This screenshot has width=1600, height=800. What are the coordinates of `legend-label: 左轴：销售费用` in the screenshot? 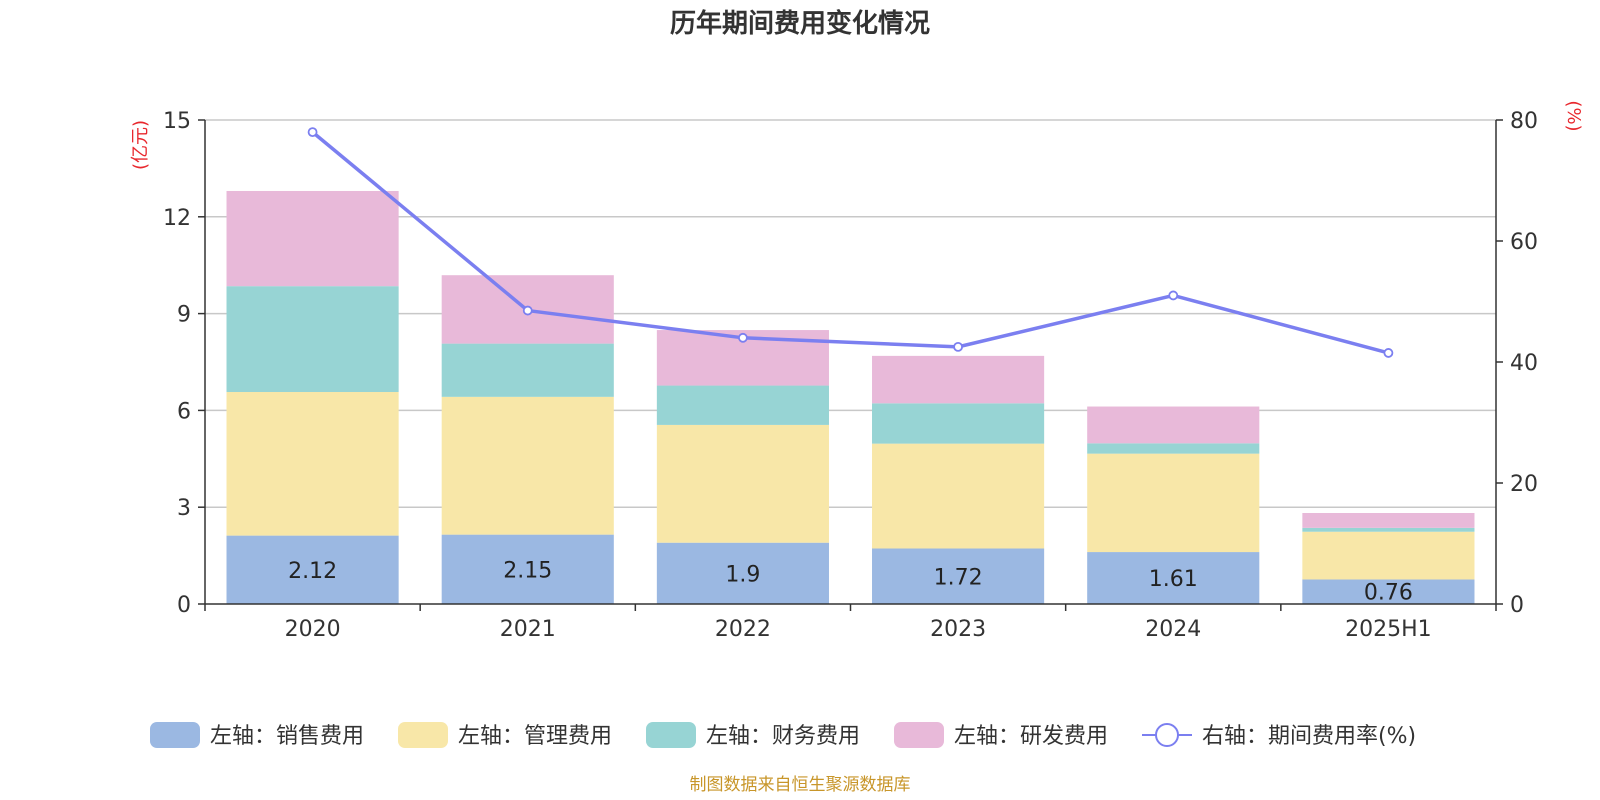 It's located at (287, 736).